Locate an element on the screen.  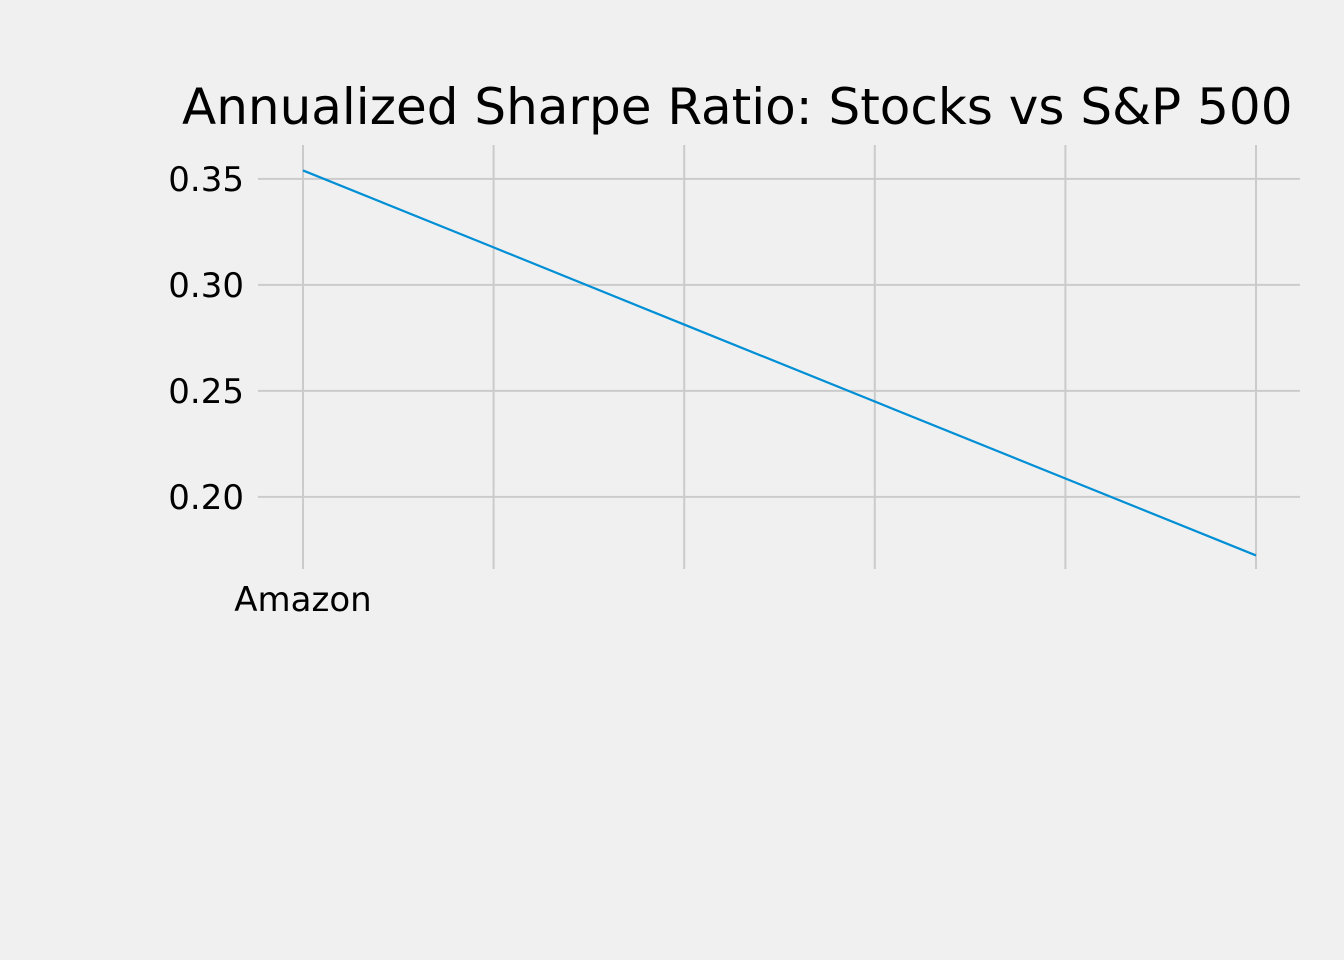
y-tick-label: 0.20 is located at coordinates (206, 498).